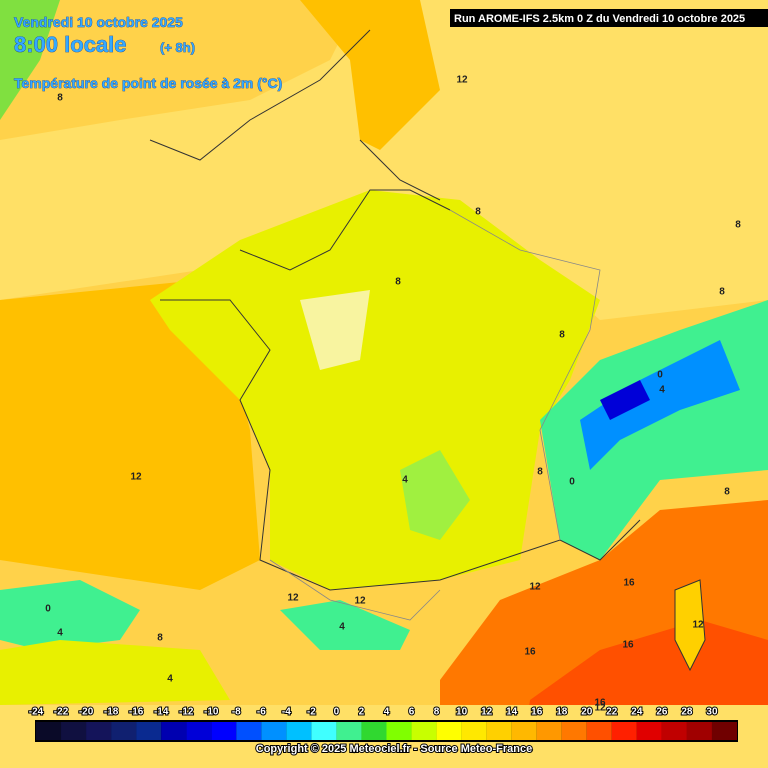 The height and width of the screenshot is (768, 768). What do you see at coordinates (161, 712) in the screenshot?
I see `legend-label: -14` at bounding box center [161, 712].